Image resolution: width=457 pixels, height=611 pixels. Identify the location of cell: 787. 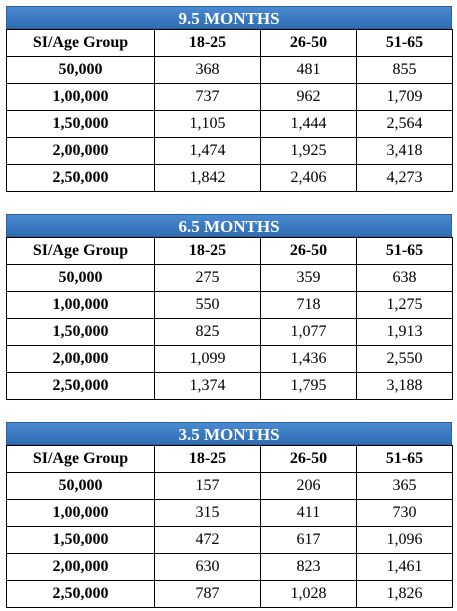
(207, 594).